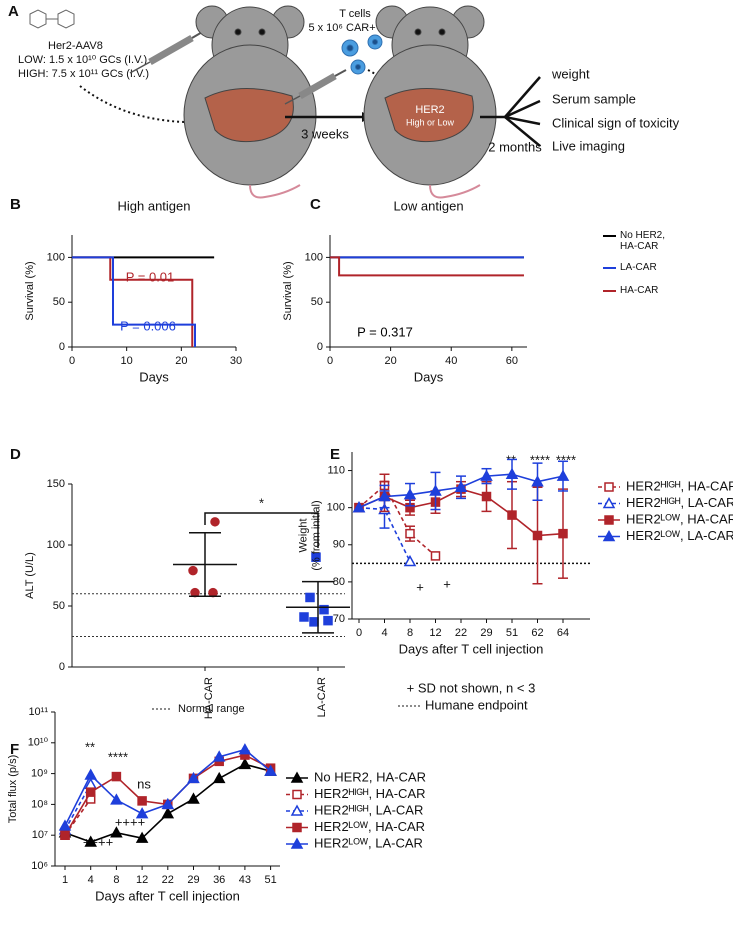  I want to click on legend-label: HER2ᴴᴵᴳᴴ, LA-CAR, so click(368, 809).